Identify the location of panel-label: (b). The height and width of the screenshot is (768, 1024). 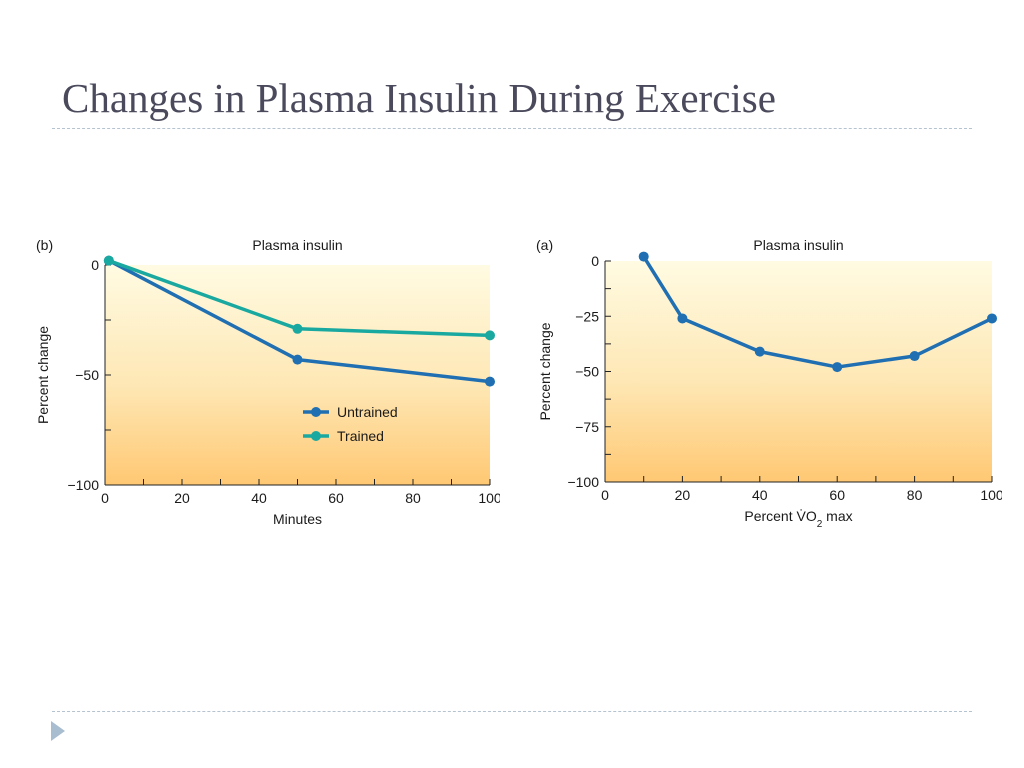
(44, 245).